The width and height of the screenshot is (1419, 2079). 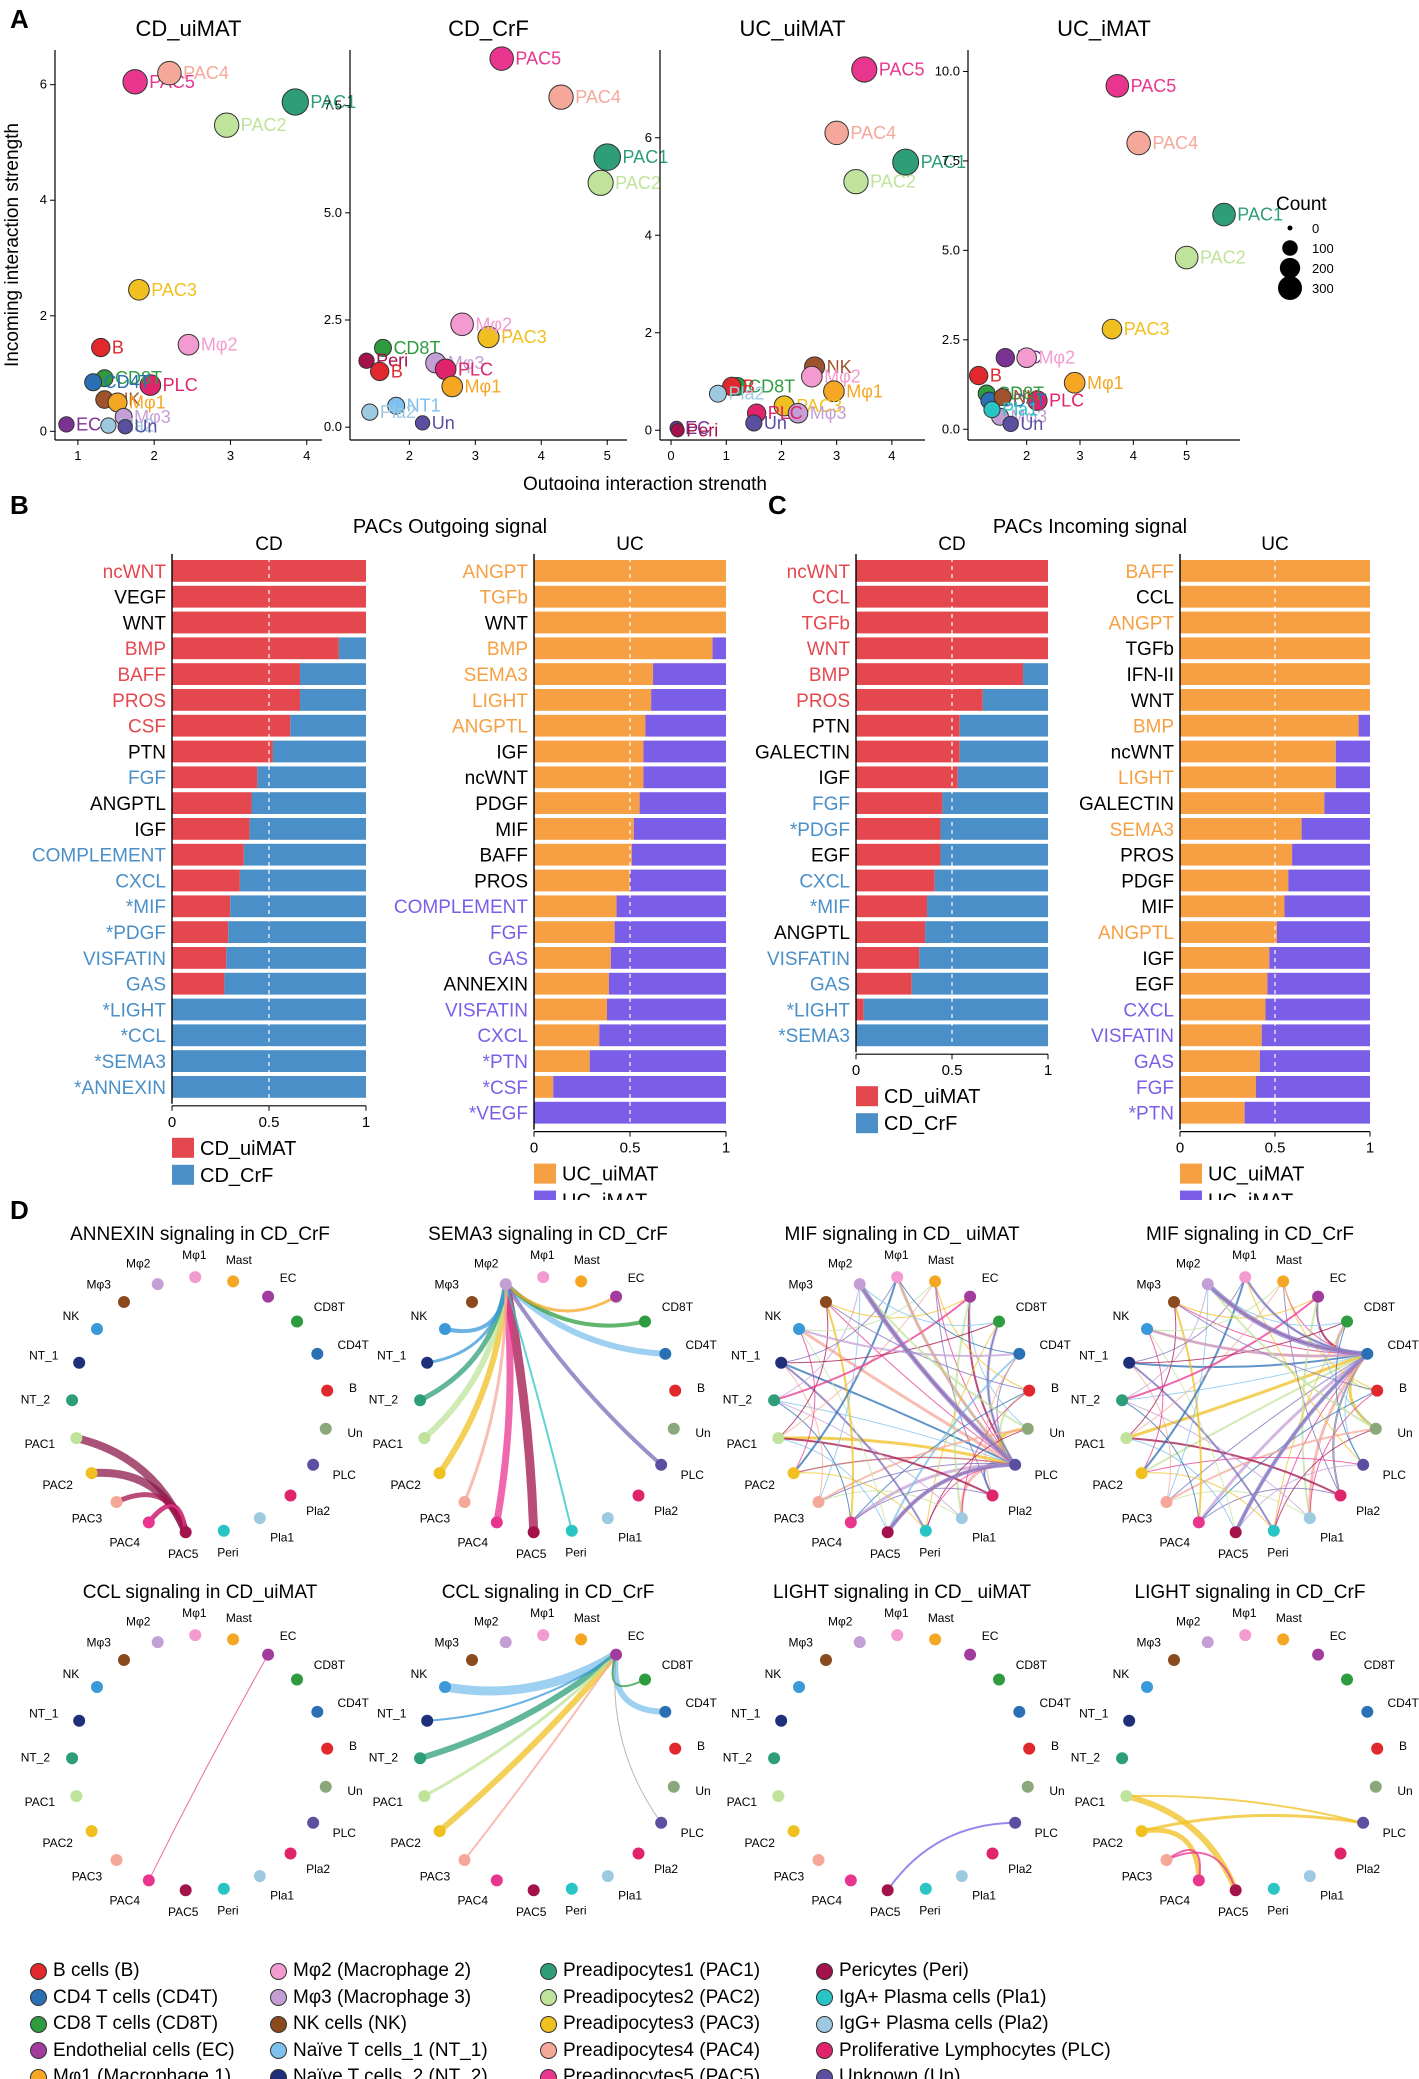 What do you see at coordinates (935, 1639) in the screenshot?
I see `node-mast` at bounding box center [935, 1639].